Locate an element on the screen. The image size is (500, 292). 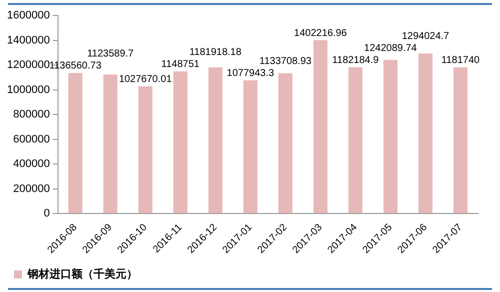
legend-label: 钢材进口额（千美元） is located at coordinates (82, 274).